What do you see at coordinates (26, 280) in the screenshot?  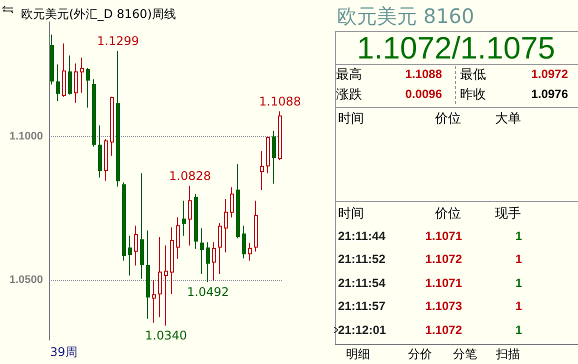 I see `y-tick-label: 1.0500` at bounding box center [26, 280].